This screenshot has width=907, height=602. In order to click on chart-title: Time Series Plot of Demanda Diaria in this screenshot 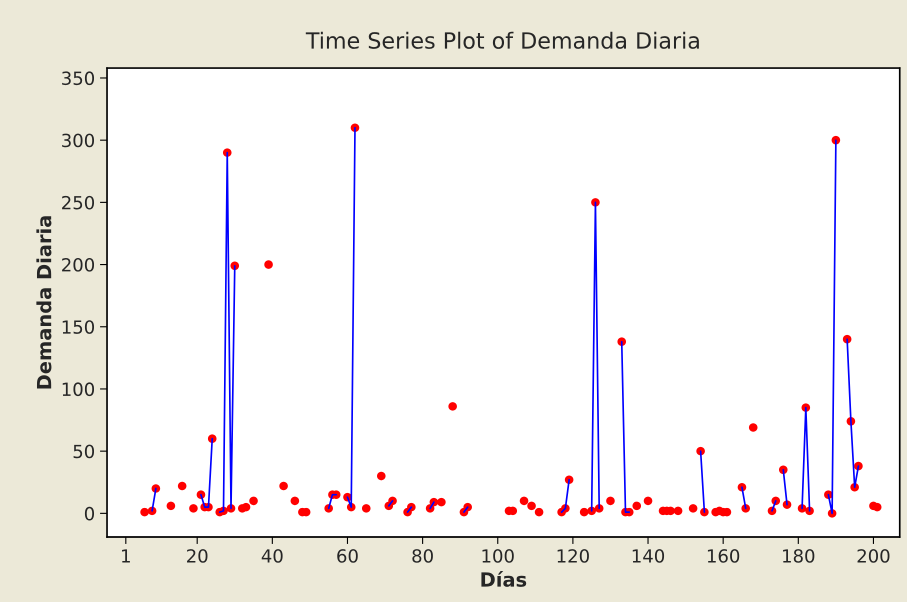, I will do `click(502, 40)`.